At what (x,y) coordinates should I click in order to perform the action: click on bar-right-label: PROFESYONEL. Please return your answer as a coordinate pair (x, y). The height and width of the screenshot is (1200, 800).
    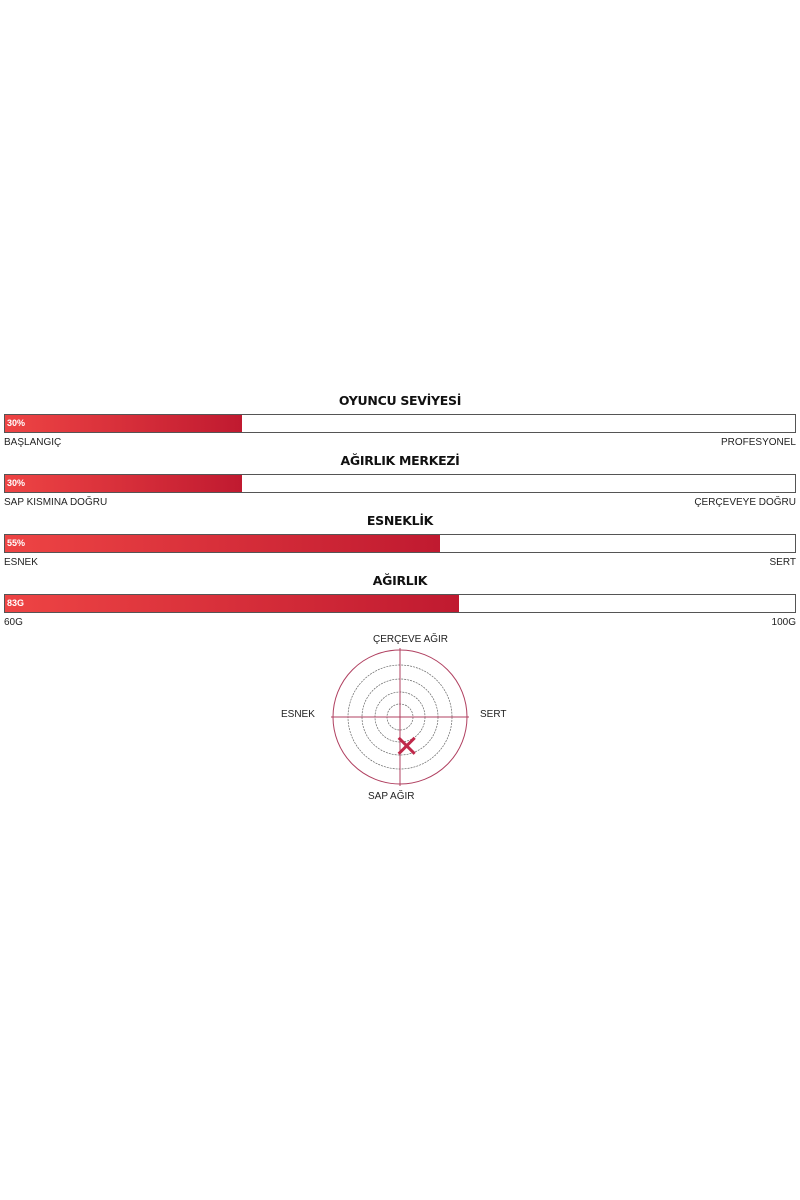
    Looking at the image, I should click on (758, 442).